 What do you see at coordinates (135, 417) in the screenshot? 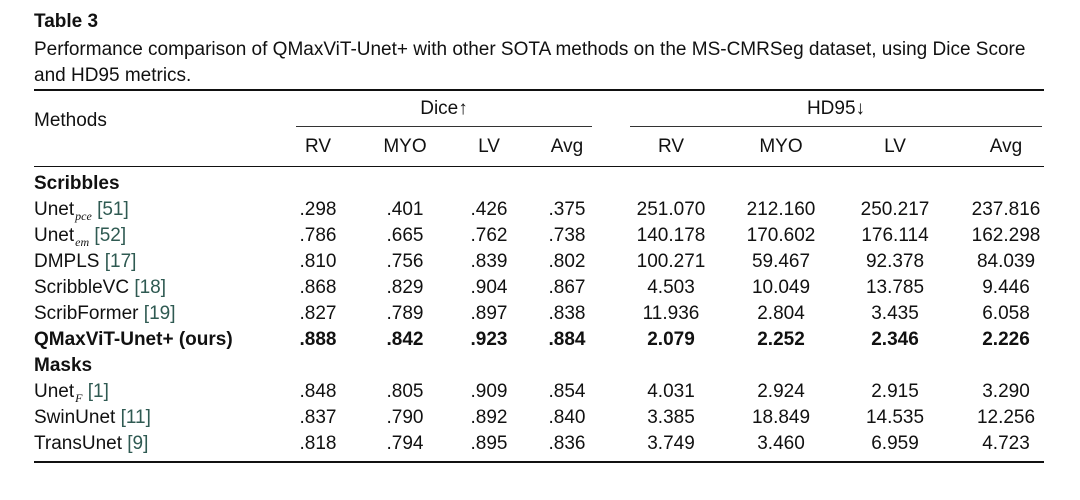
I see `citation-link: [11]` at bounding box center [135, 417].